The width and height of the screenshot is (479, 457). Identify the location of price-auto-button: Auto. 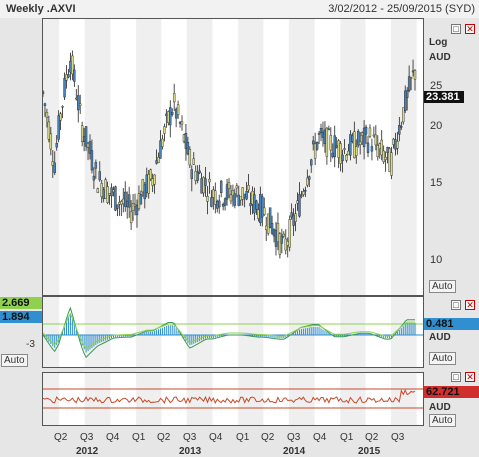
(442, 286).